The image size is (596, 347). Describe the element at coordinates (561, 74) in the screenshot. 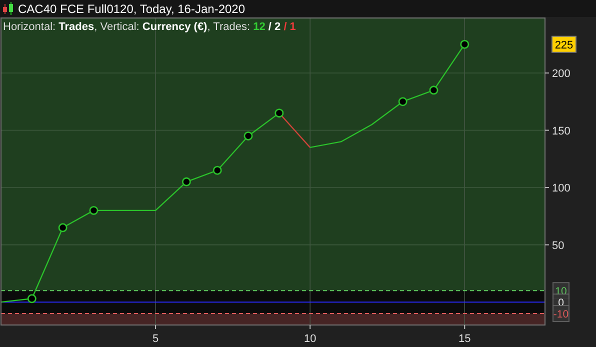

I see `y-tick-label: 200` at that location.